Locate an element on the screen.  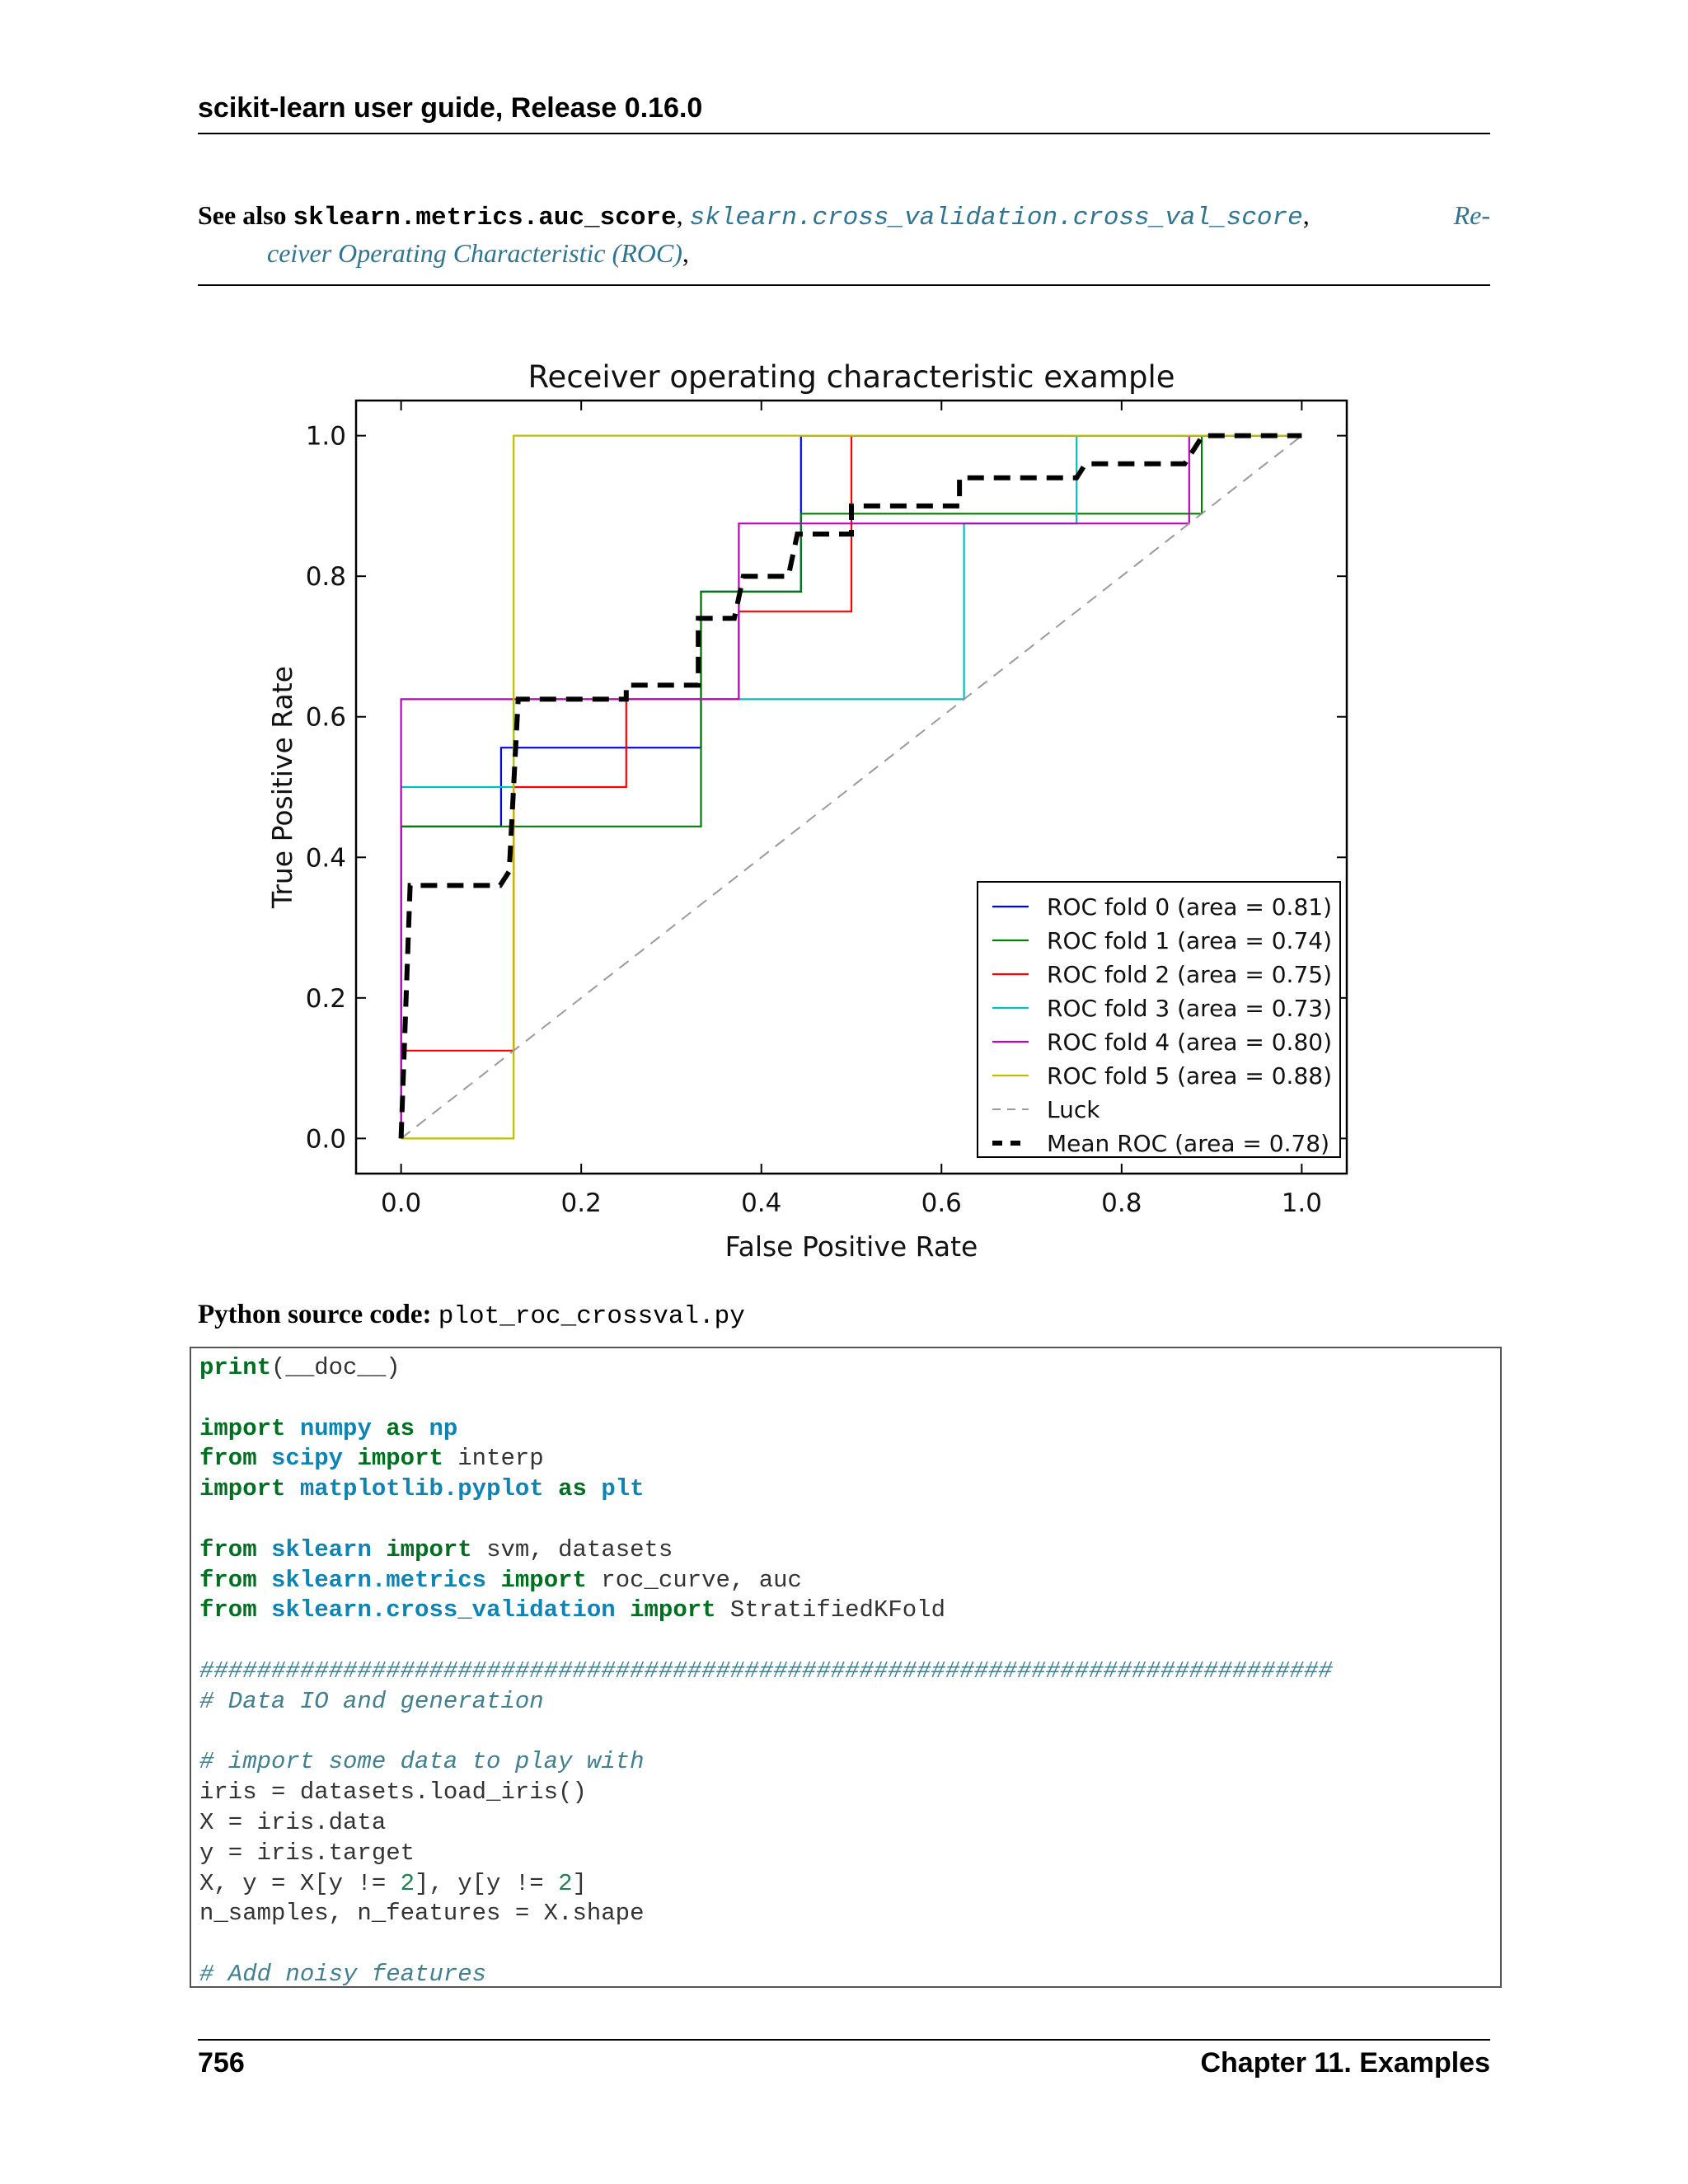
code-token: n_samples, n_features = X.shape is located at coordinates (422, 1914).